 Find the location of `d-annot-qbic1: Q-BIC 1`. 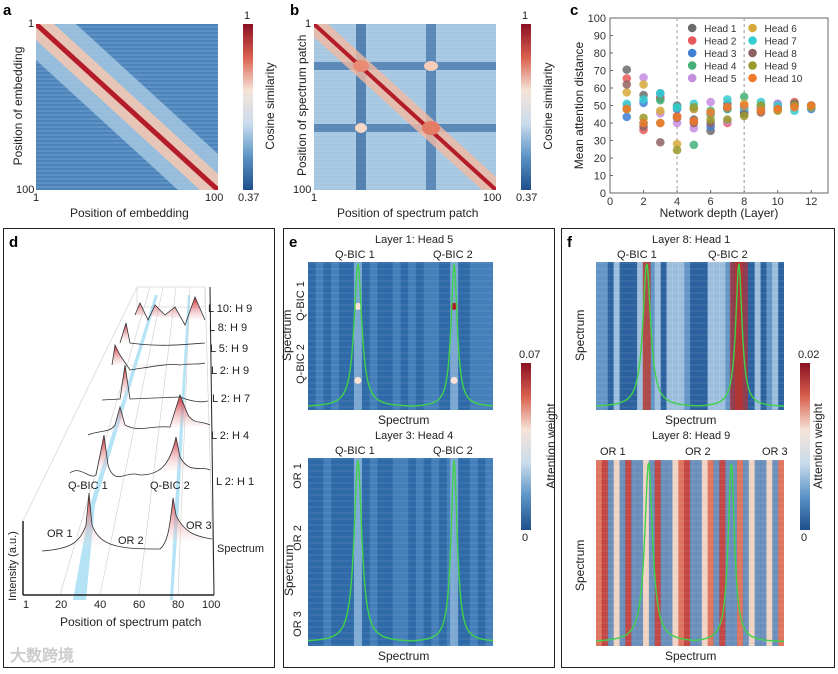

d-annot-qbic1: Q-BIC 1 is located at coordinates (88, 486).